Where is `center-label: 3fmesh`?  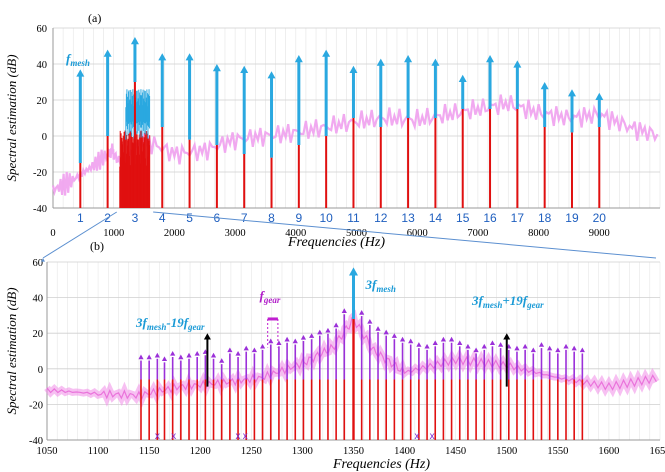
center-label: 3fmesh is located at coordinates (380, 285).